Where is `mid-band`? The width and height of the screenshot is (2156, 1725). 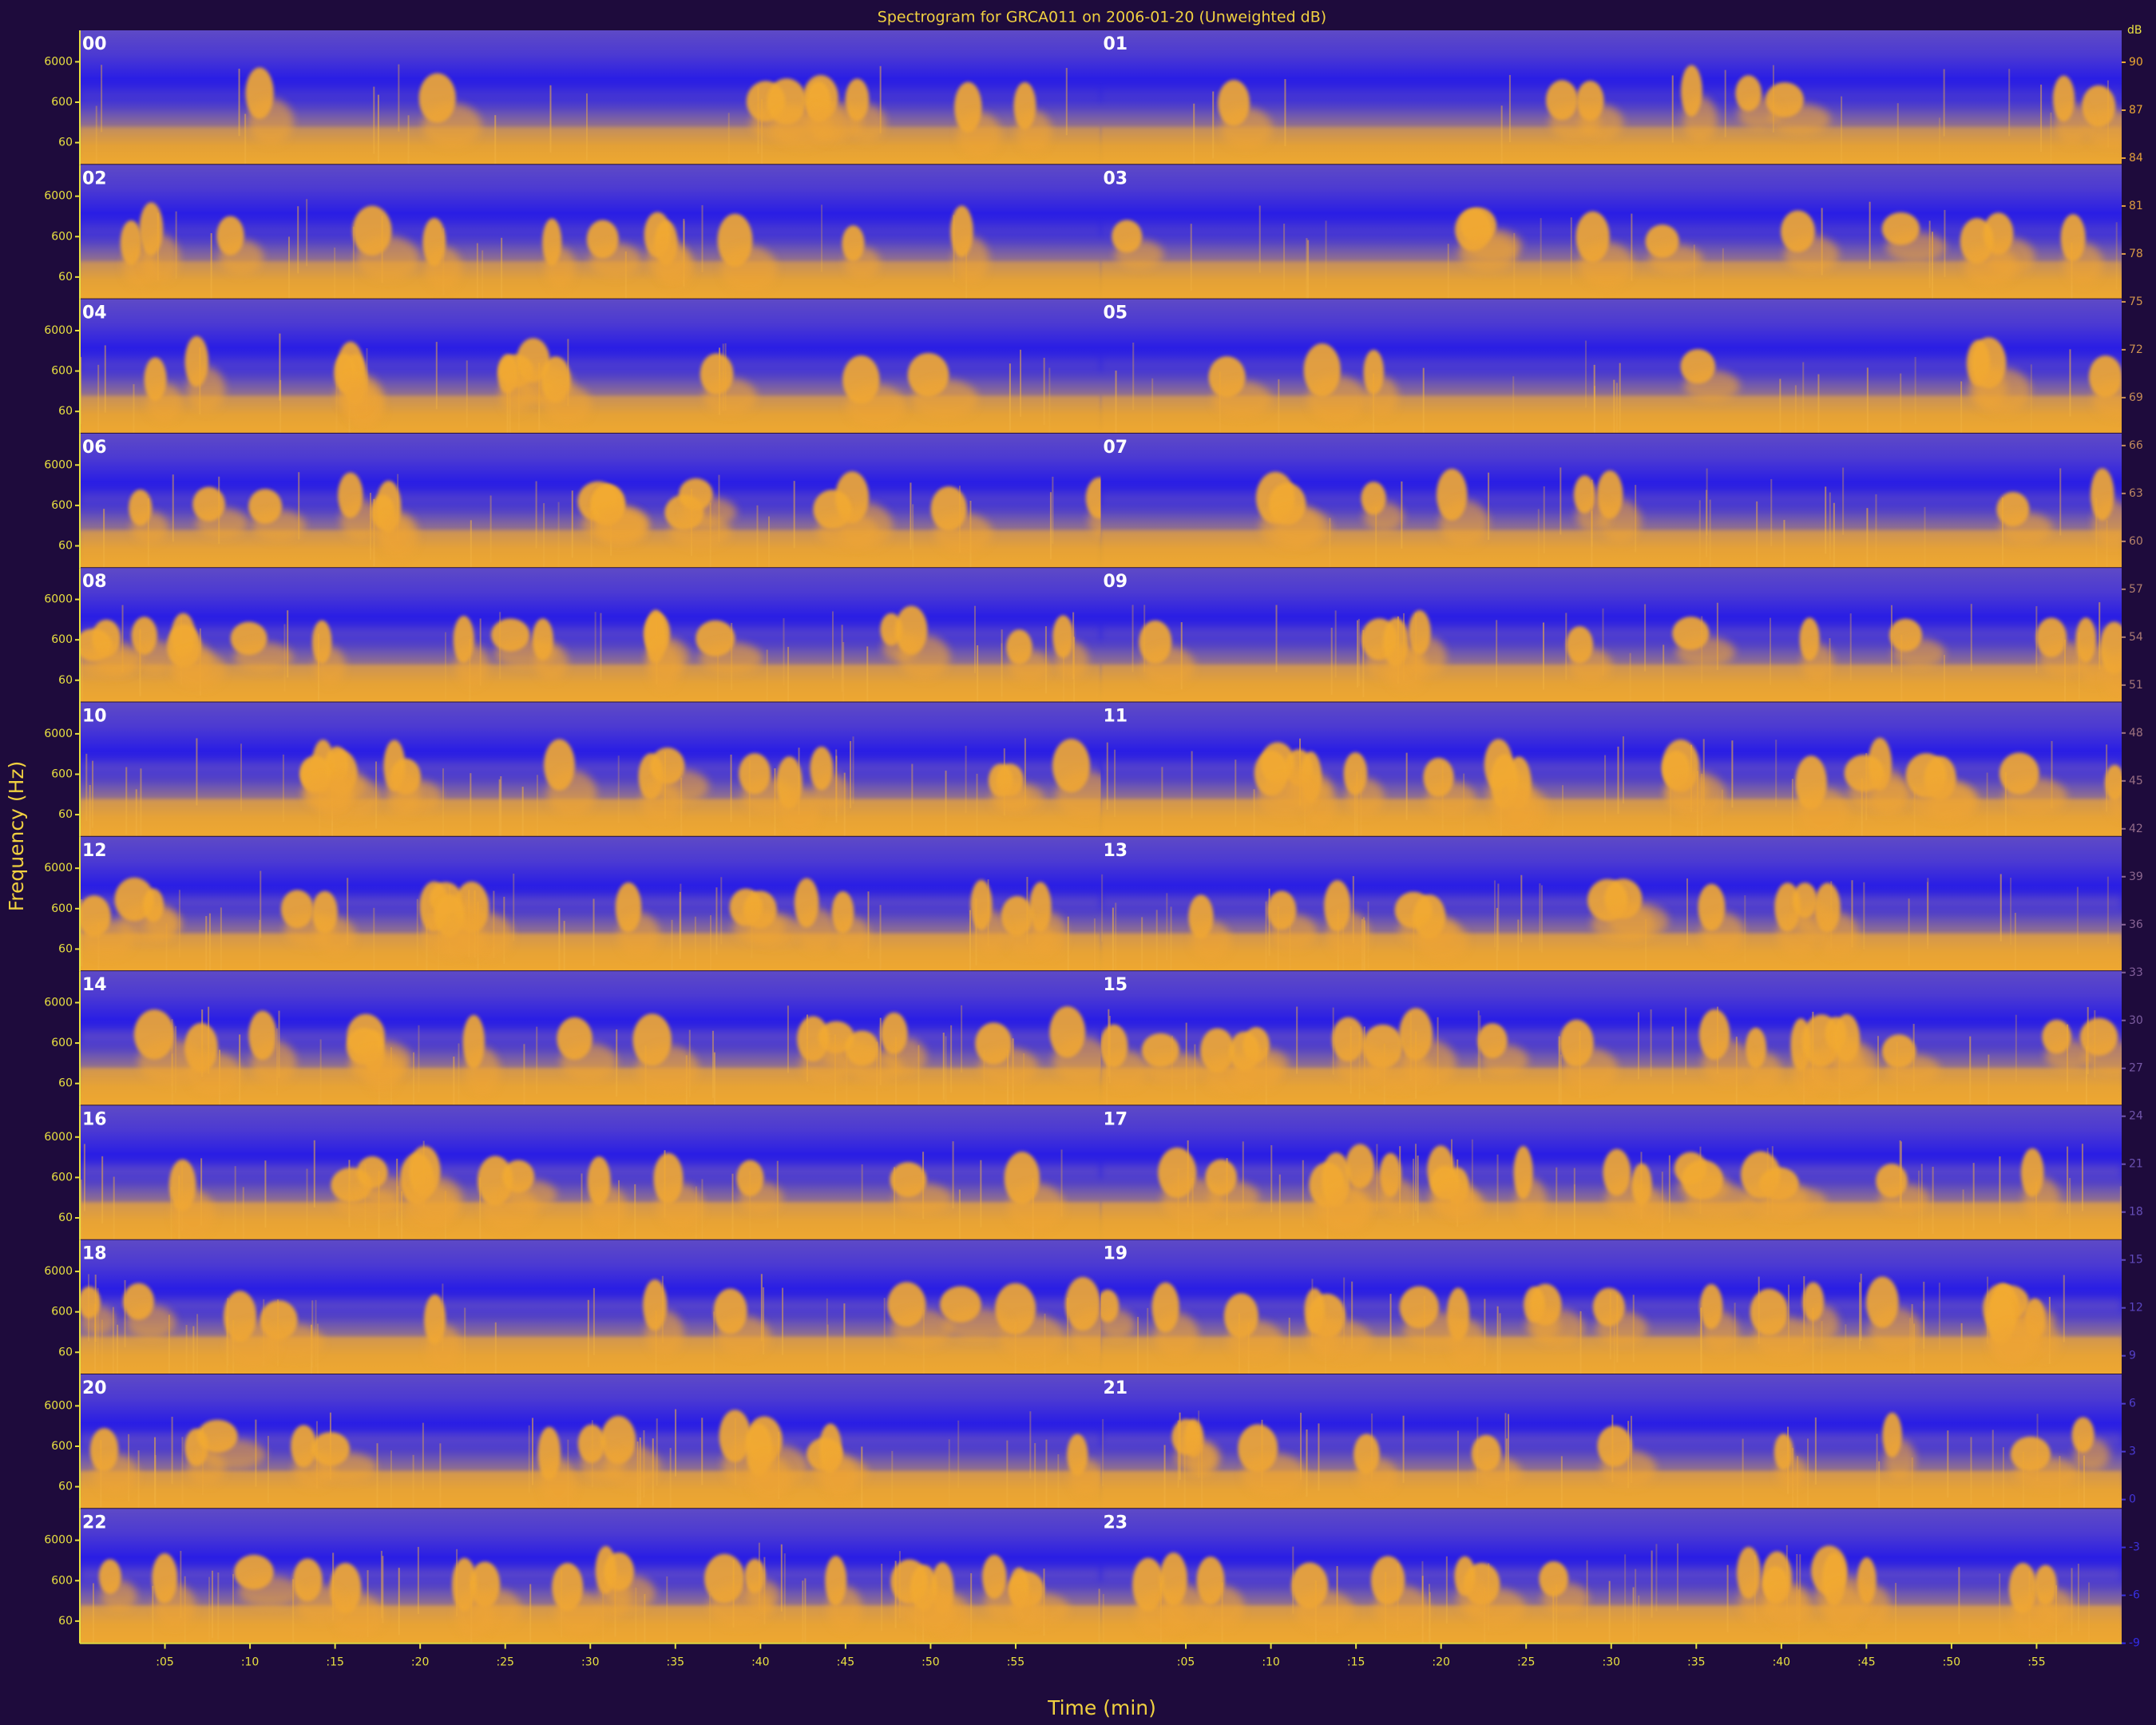 mid-band is located at coordinates (1611, 634).